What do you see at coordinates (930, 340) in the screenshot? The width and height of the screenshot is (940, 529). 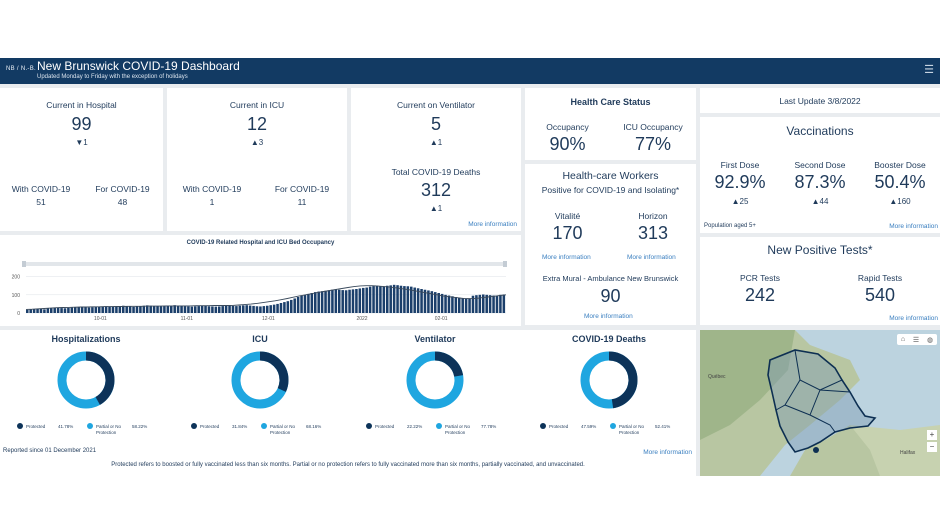 I see `basemap-icon: ◍` at bounding box center [930, 340].